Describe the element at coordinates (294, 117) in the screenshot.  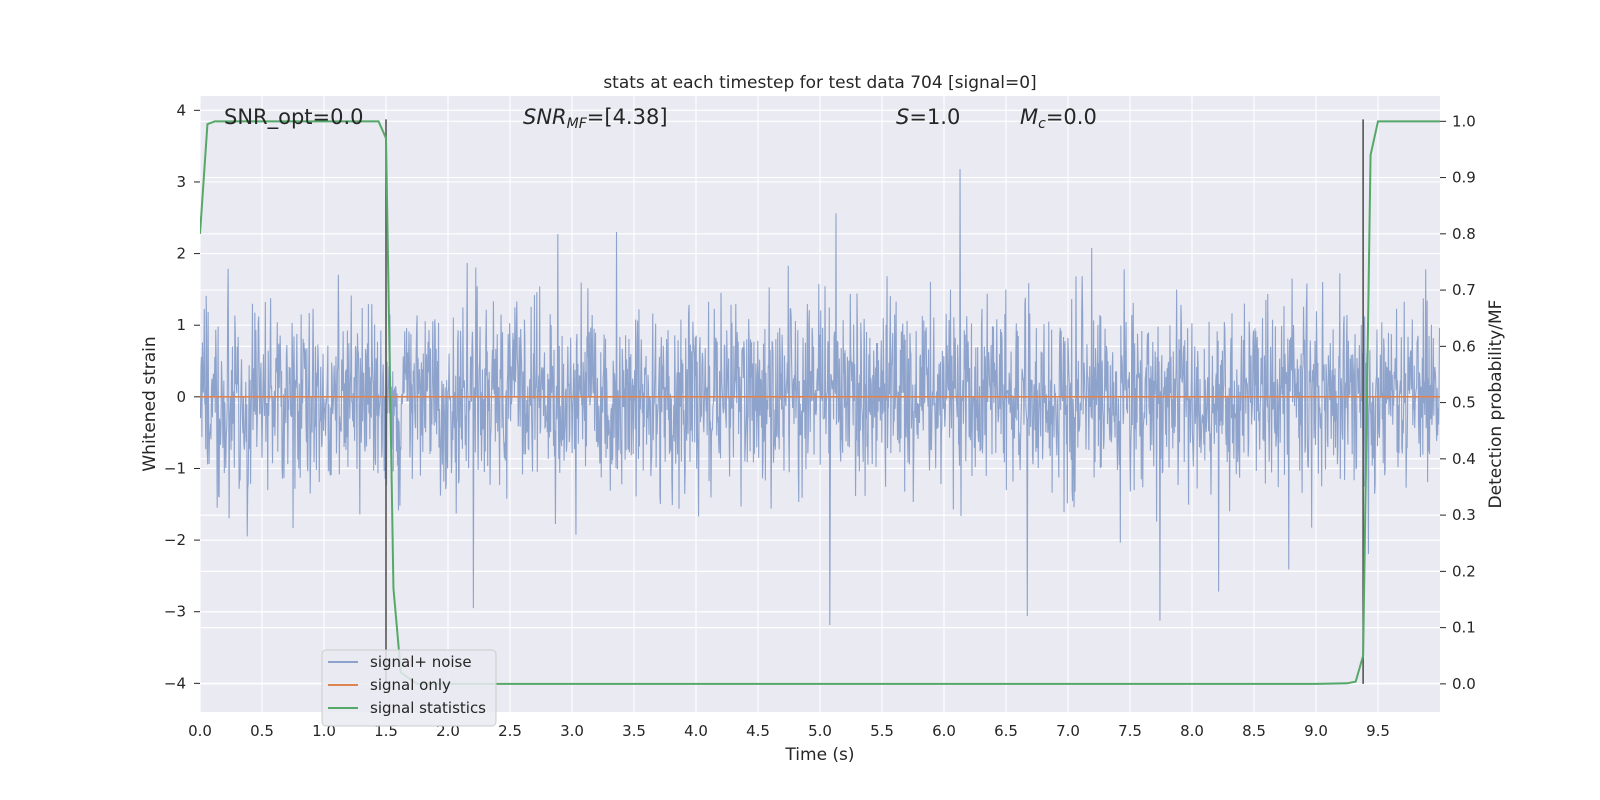
I see `annotation-snr-opt: SNR_opt=0.0` at that location.